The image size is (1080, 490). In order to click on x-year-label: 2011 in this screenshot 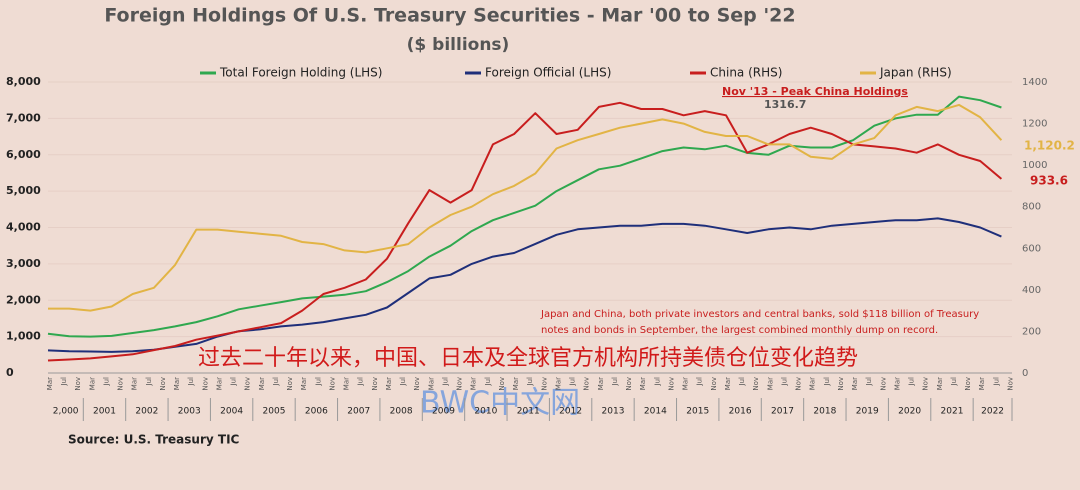, I will do `click(528, 412)`.